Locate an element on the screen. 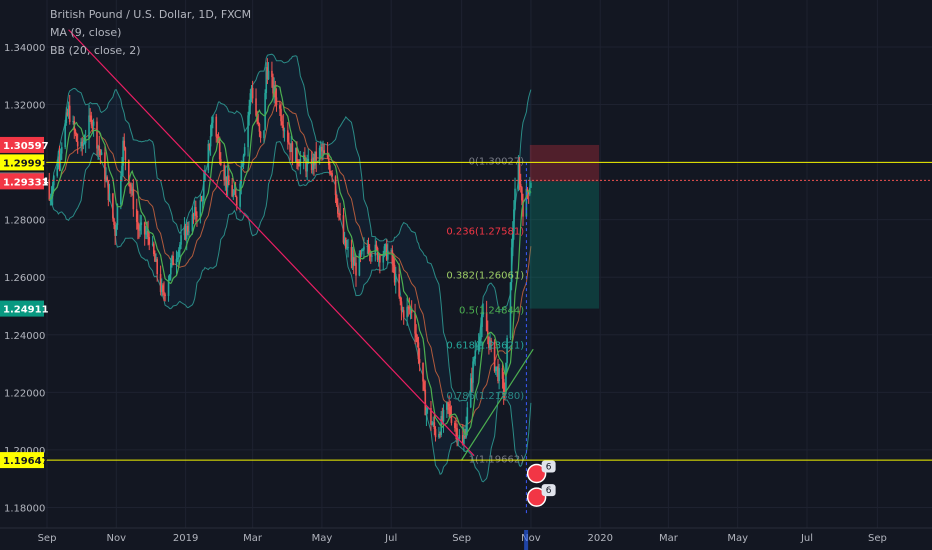 This screenshot has width=932, height=550. price-tag-label: 1.29991 is located at coordinates (26, 163).